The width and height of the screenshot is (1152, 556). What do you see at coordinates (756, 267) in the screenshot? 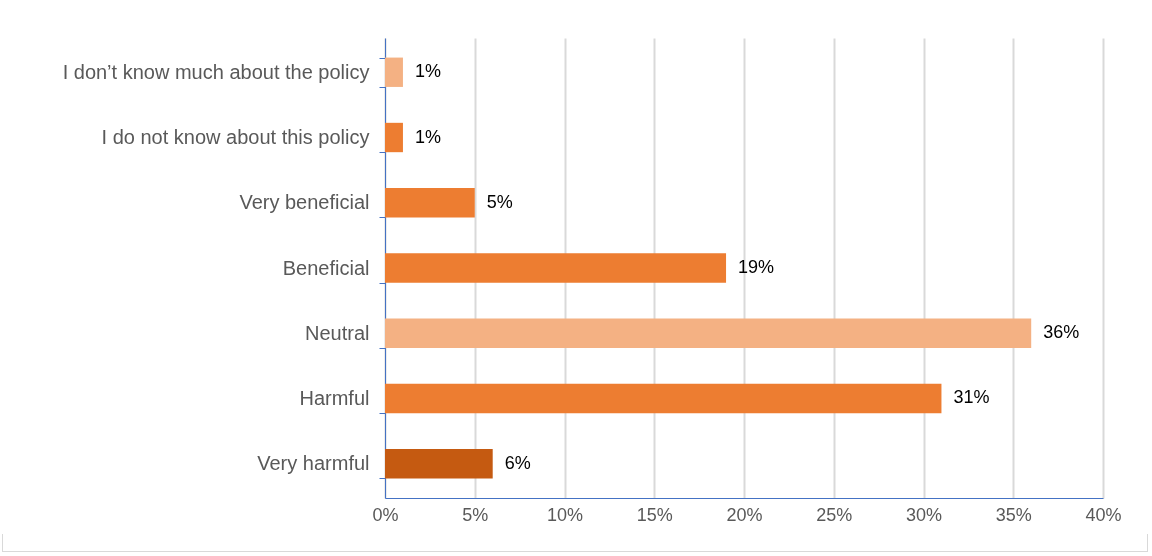
I see `data-label: 19%` at bounding box center [756, 267].